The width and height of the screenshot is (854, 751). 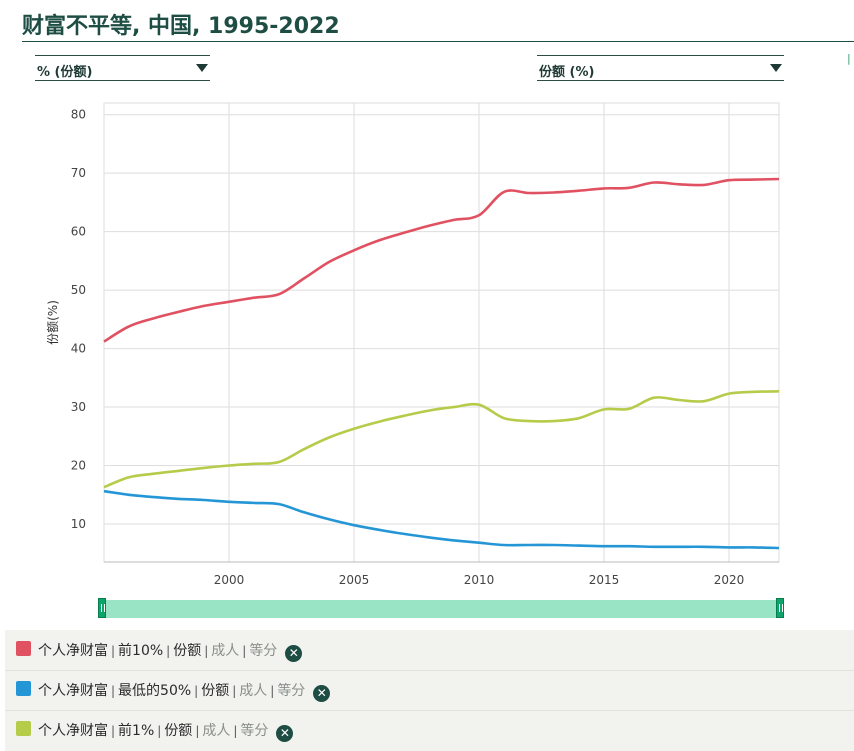 What do you see at coordinates (604, 579) in the screenshot?
I see `x-tick-label: 2015` at bounding box center [604, 579].